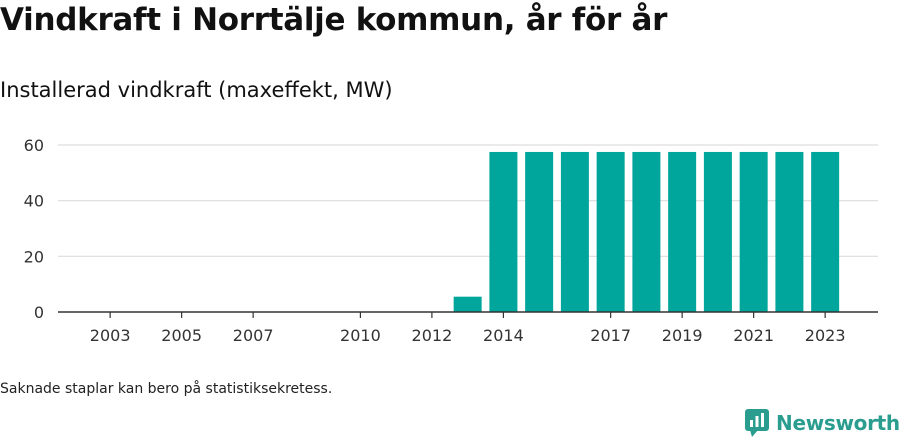  Describe the element at coordinates (181, 335) in the screenshot. I see `x-tick-label: 2005` at that location.